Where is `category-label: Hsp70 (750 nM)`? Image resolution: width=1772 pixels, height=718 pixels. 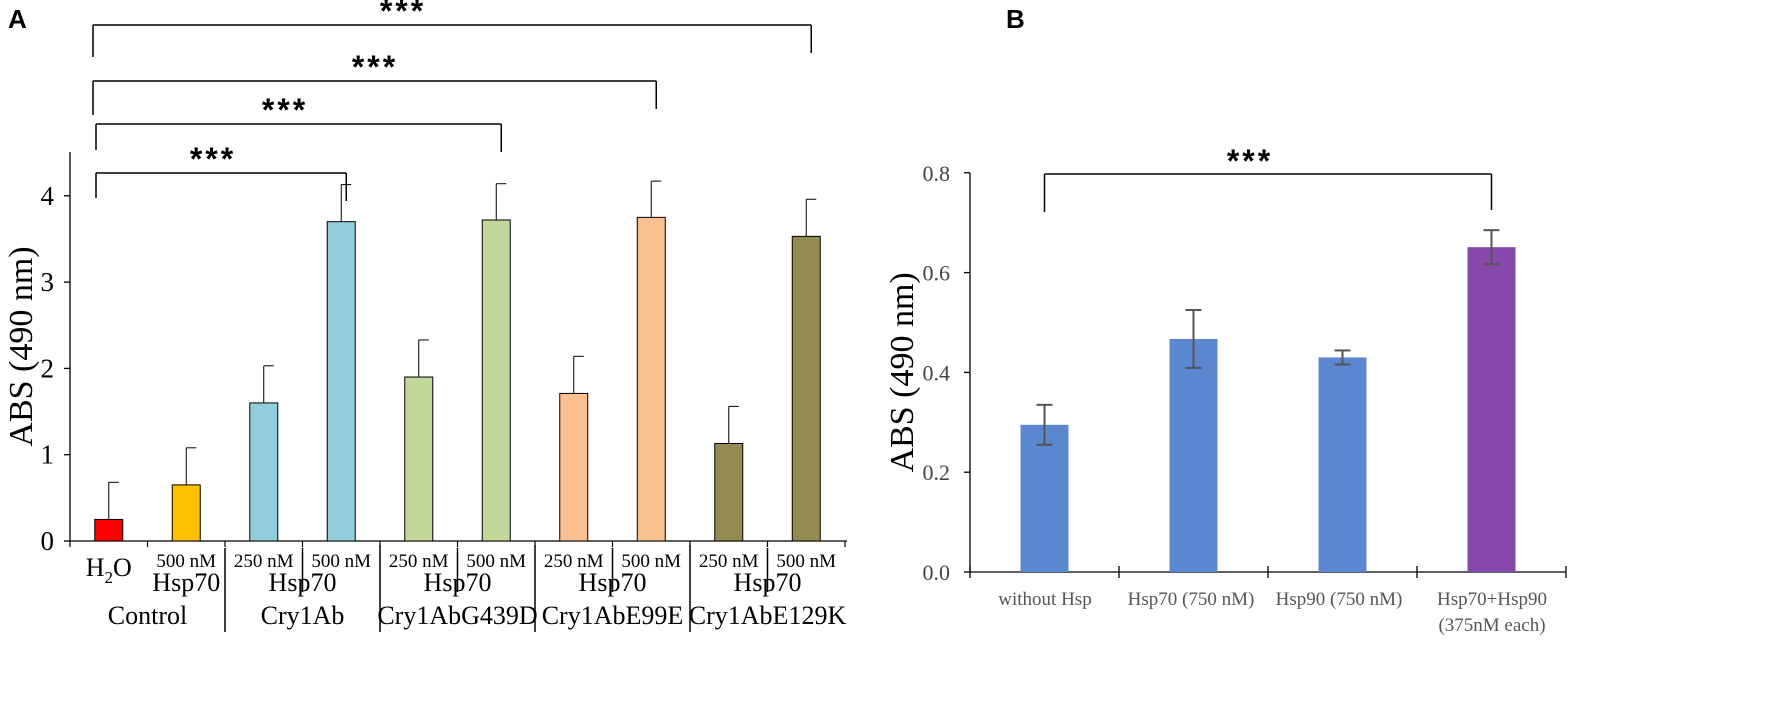
category-label: Hsp70 (750 nM) is located at coordinates (1191, 599).